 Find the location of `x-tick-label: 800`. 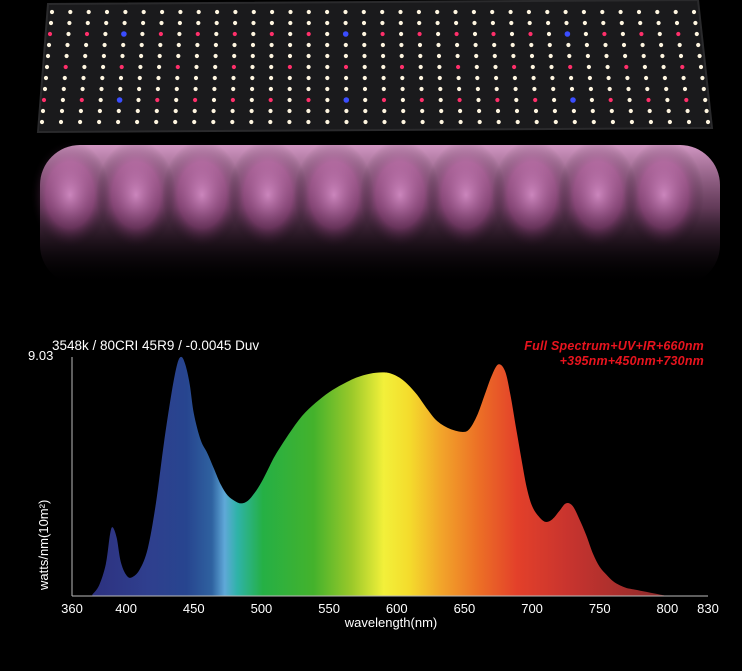

x-tick-label: 800 is located at coordinates (668, 608).